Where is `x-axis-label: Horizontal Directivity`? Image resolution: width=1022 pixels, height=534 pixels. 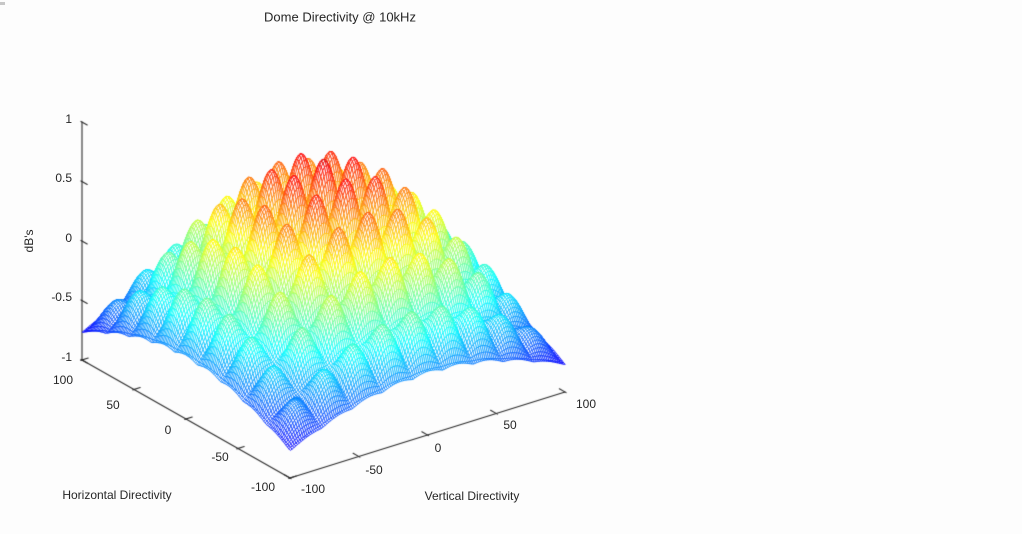 x-axis-label: Horizontal Directivity is located at coordinates (117, 495).